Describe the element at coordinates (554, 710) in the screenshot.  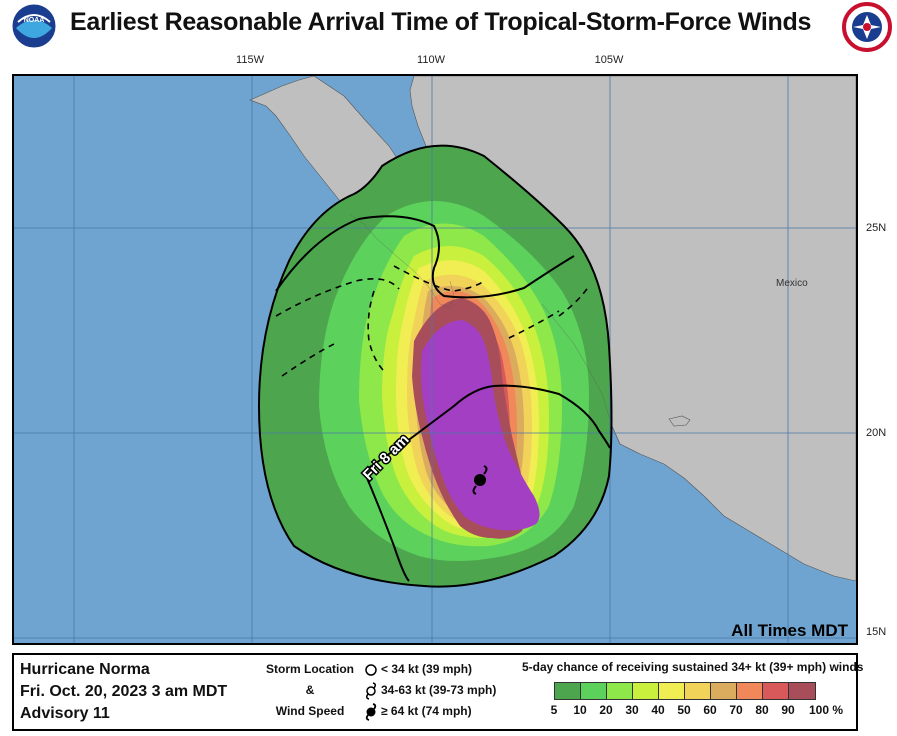
I see `probability-tick: 5` at that location.